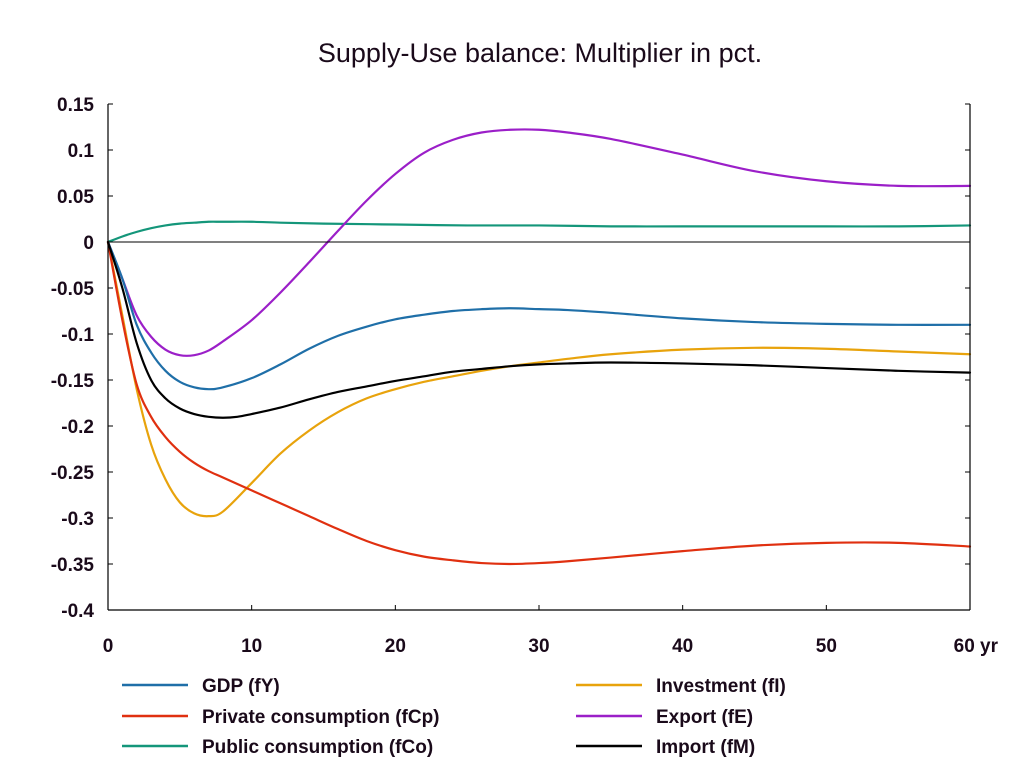 This screenshot has width=1024, height=778. I want to click on chart-title: Supply-Use balance: Multiplier in pct., so click(540, 53).